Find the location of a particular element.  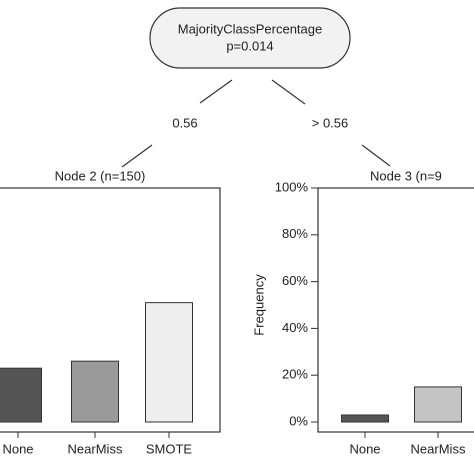

root-node is located at coordinates (250, 38).